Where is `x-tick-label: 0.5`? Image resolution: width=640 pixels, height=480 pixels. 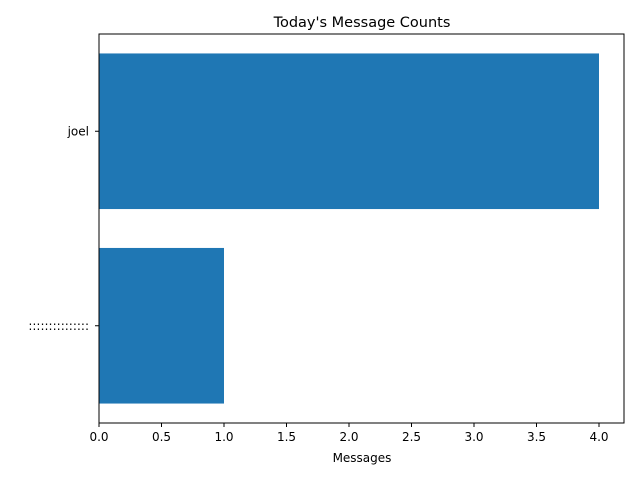 x-tick-label: 0.5 is located at coordinates (161, 437).